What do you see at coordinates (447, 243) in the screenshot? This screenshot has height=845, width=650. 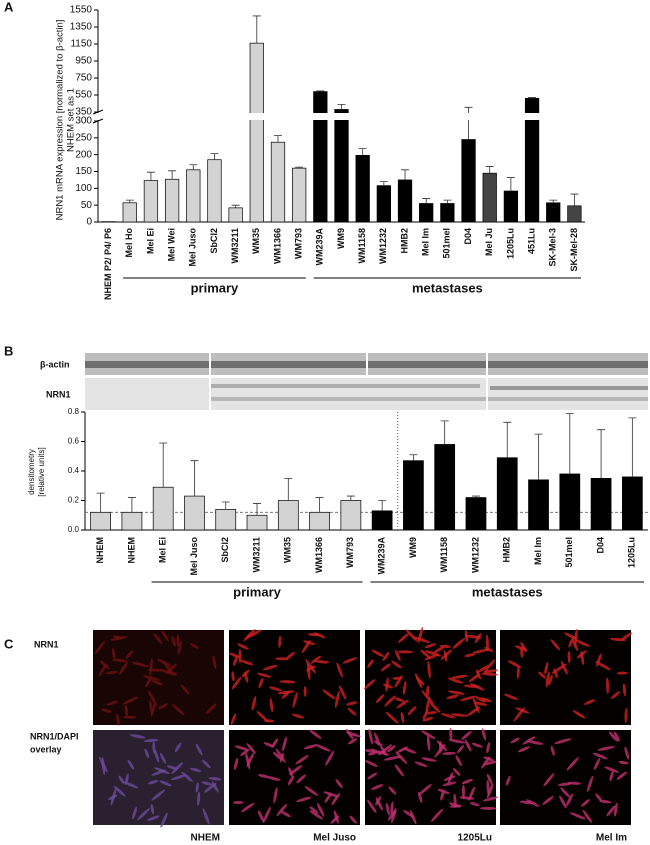 I see `x-tick-label: 501mel` at bounding box center [447, 243].